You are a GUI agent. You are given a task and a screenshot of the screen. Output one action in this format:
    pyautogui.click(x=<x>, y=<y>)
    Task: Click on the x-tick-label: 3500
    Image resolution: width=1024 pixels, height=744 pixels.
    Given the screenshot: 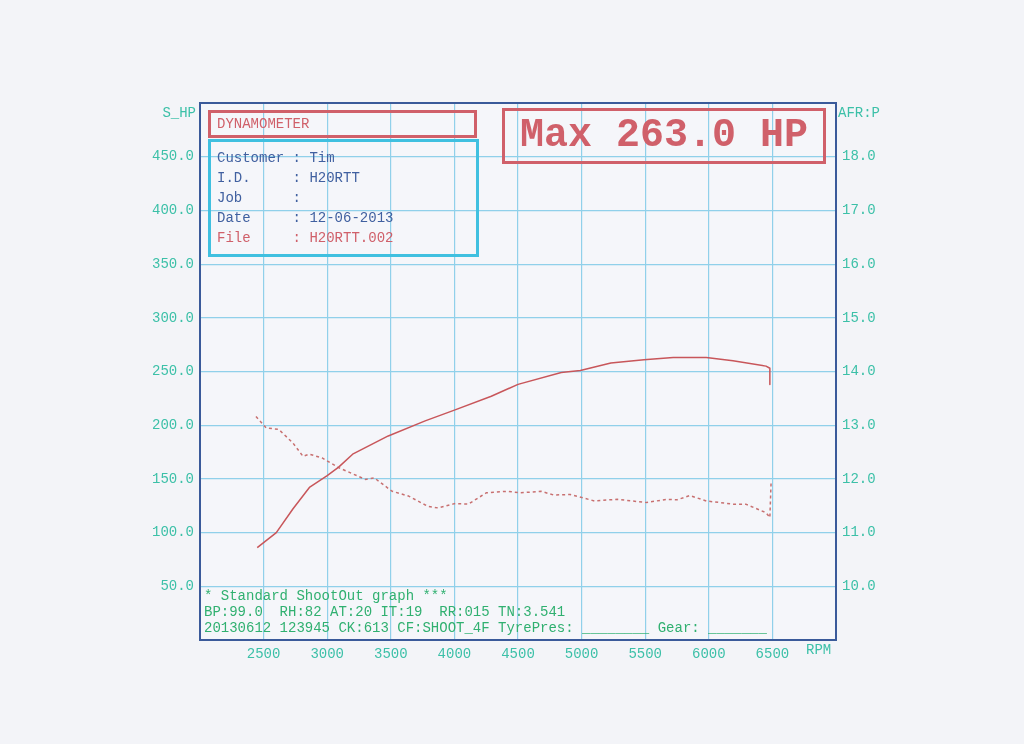 What is the action you would take?
    pyautogui.click(x=391, y=654)
    